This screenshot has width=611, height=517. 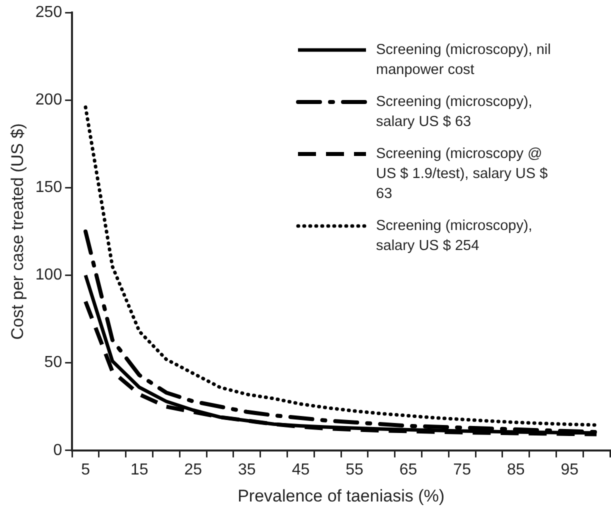 What do you see at coordinates (408, 469) in the screenshot?
I see `x-tick-label: 65` at bounding box center [408, 469].